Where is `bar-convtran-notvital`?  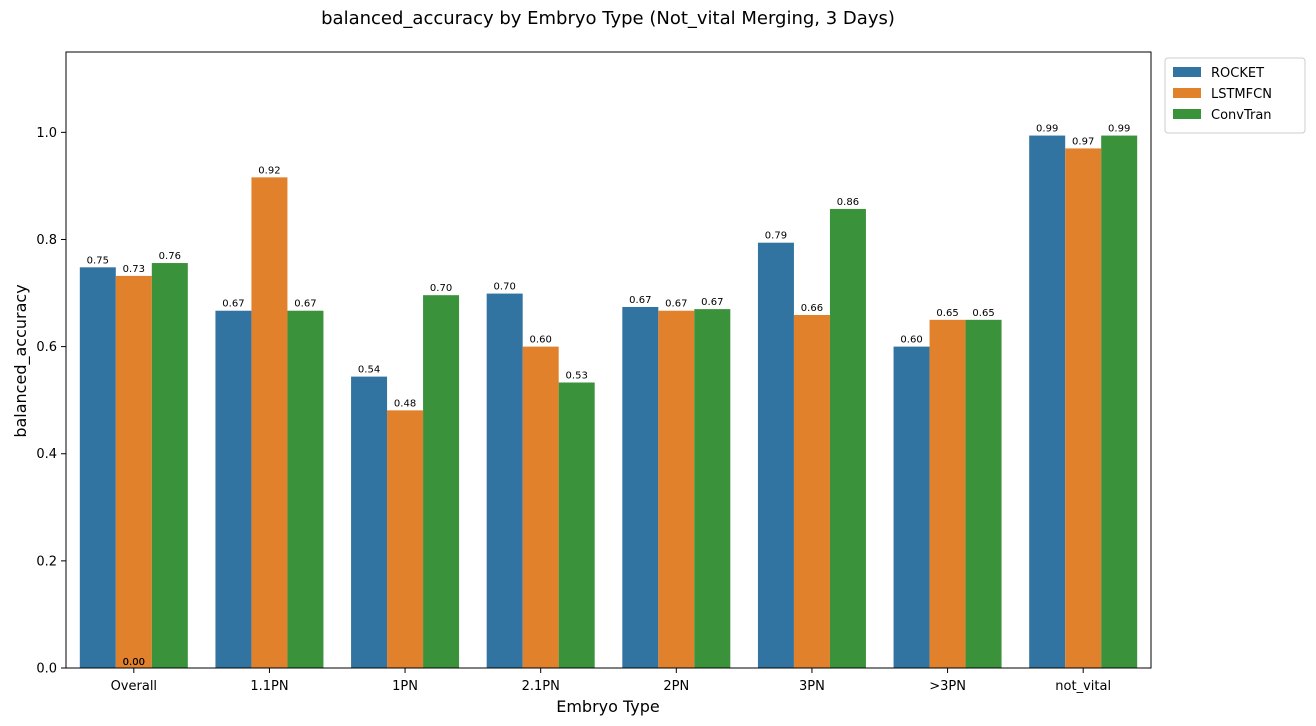 bar-convtran-notvital is located at coordinates (1119, 401).